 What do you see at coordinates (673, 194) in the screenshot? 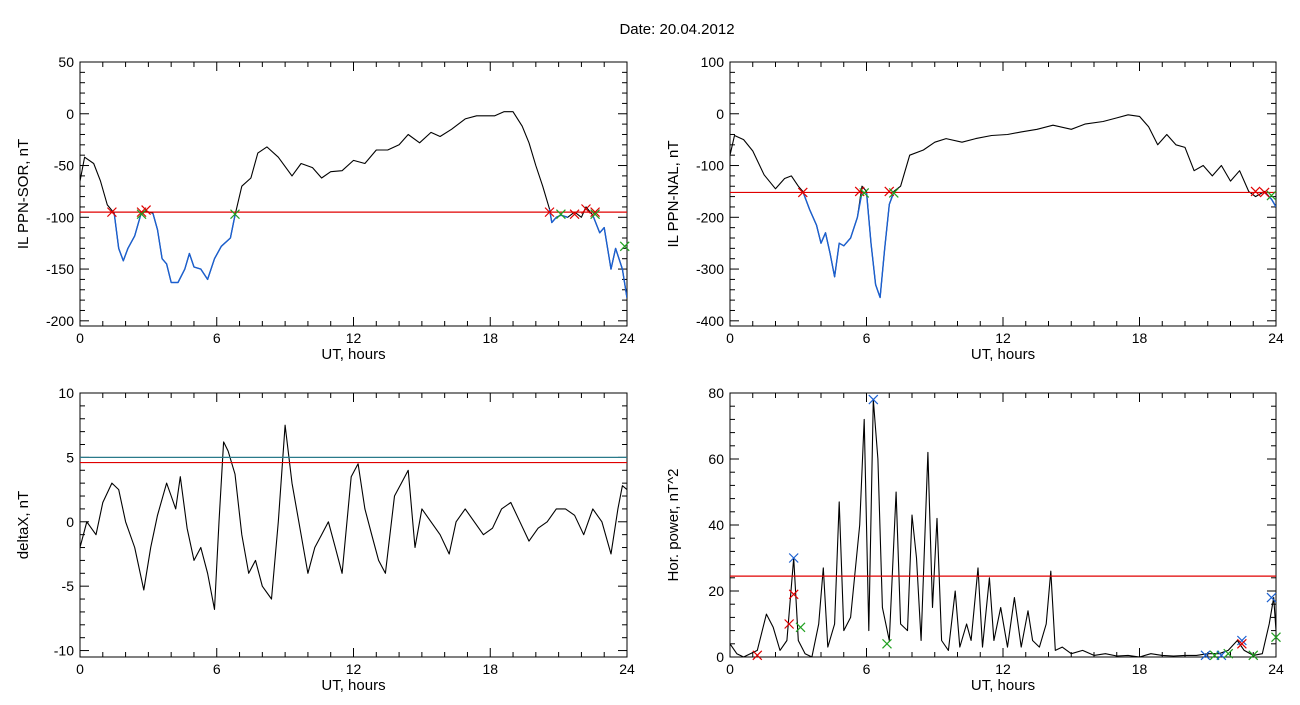
I see `y-axis-label: IL PPN-NAL, nT` at bounding box center [673, 194].